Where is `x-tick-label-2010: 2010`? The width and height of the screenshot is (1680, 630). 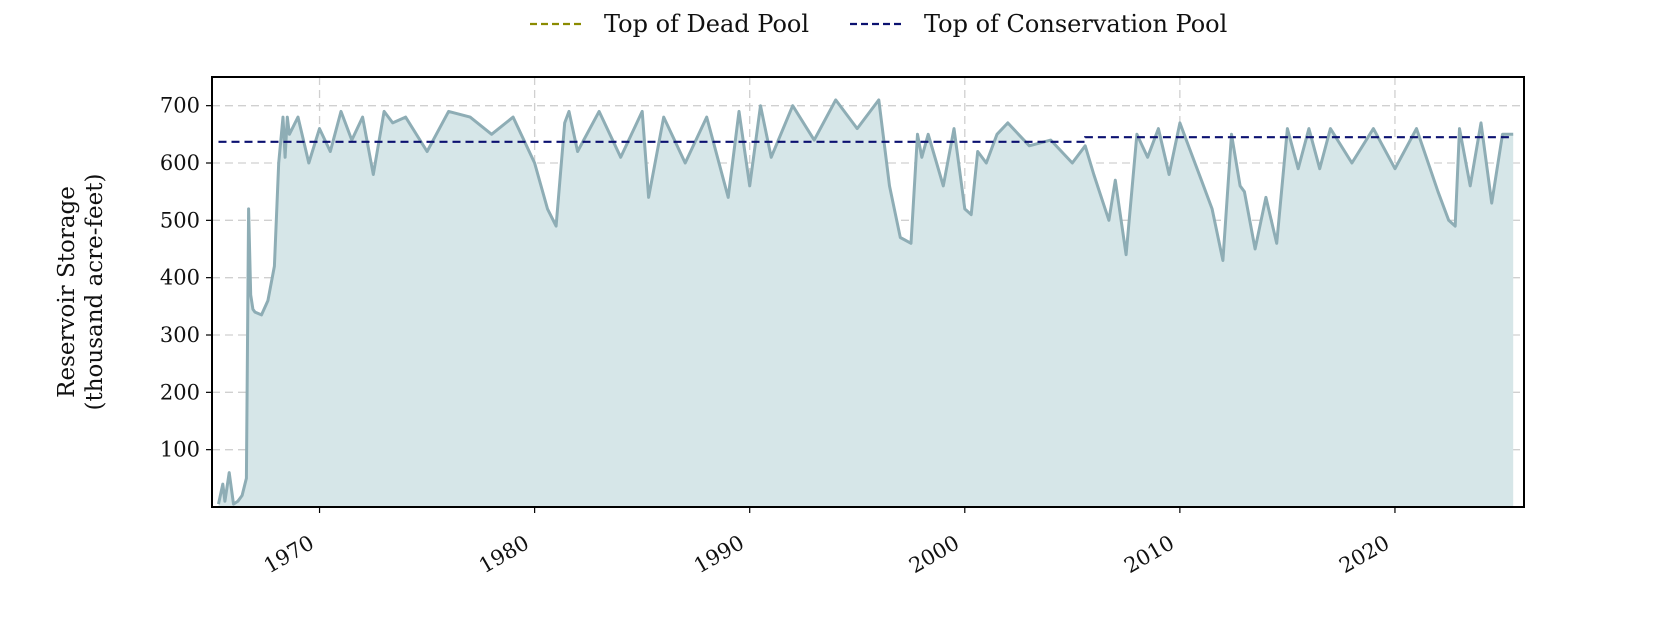
x-tick-label-2010: 2010 is located at coordinates (1149, 555).